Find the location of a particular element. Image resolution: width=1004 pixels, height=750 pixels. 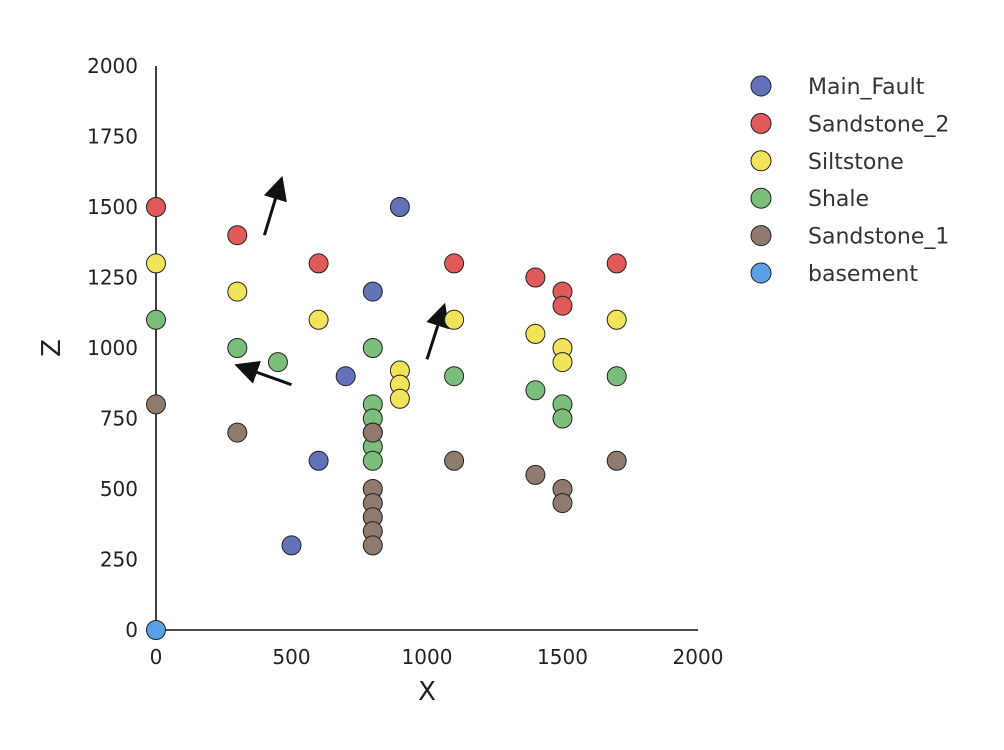

legend-item-sandstone-2: Sandstone_2 is located at coordinates (849, 124).